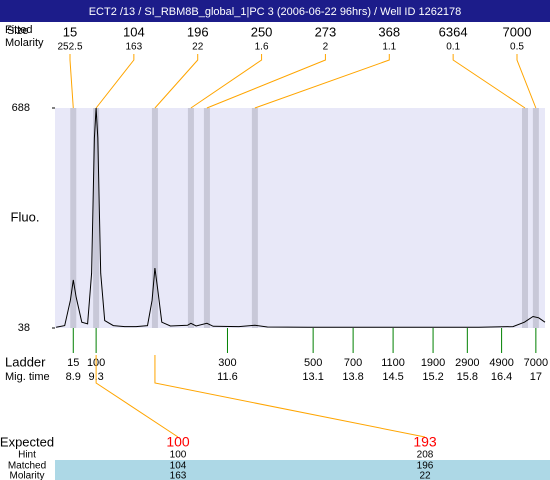 This screenshot has height=480, width=550. What do you see at coordinates (178, 466) in the screenshot?
I see `table-cell: 104` at bounding box center [178, 466].